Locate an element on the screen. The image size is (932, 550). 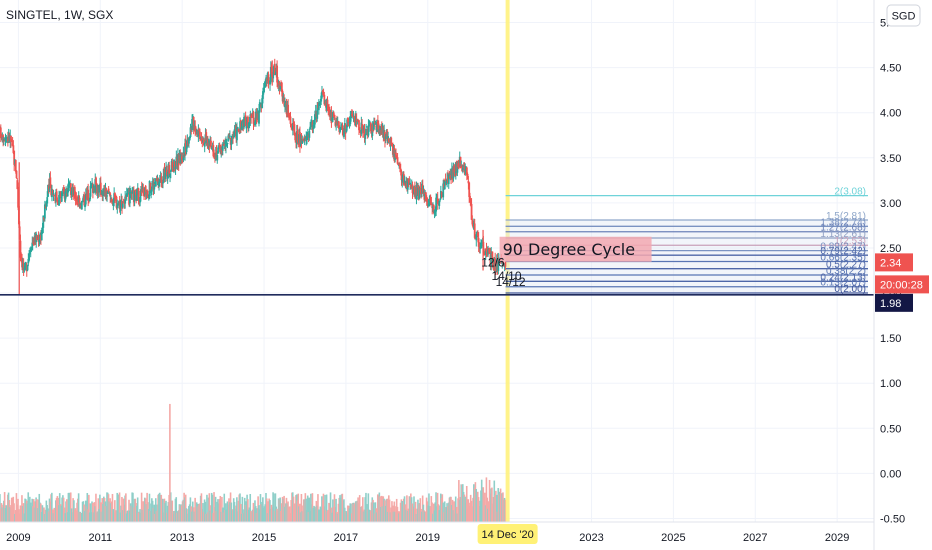
fib-level-label: 0.38(2.2) is located at coordinates (846, 271).